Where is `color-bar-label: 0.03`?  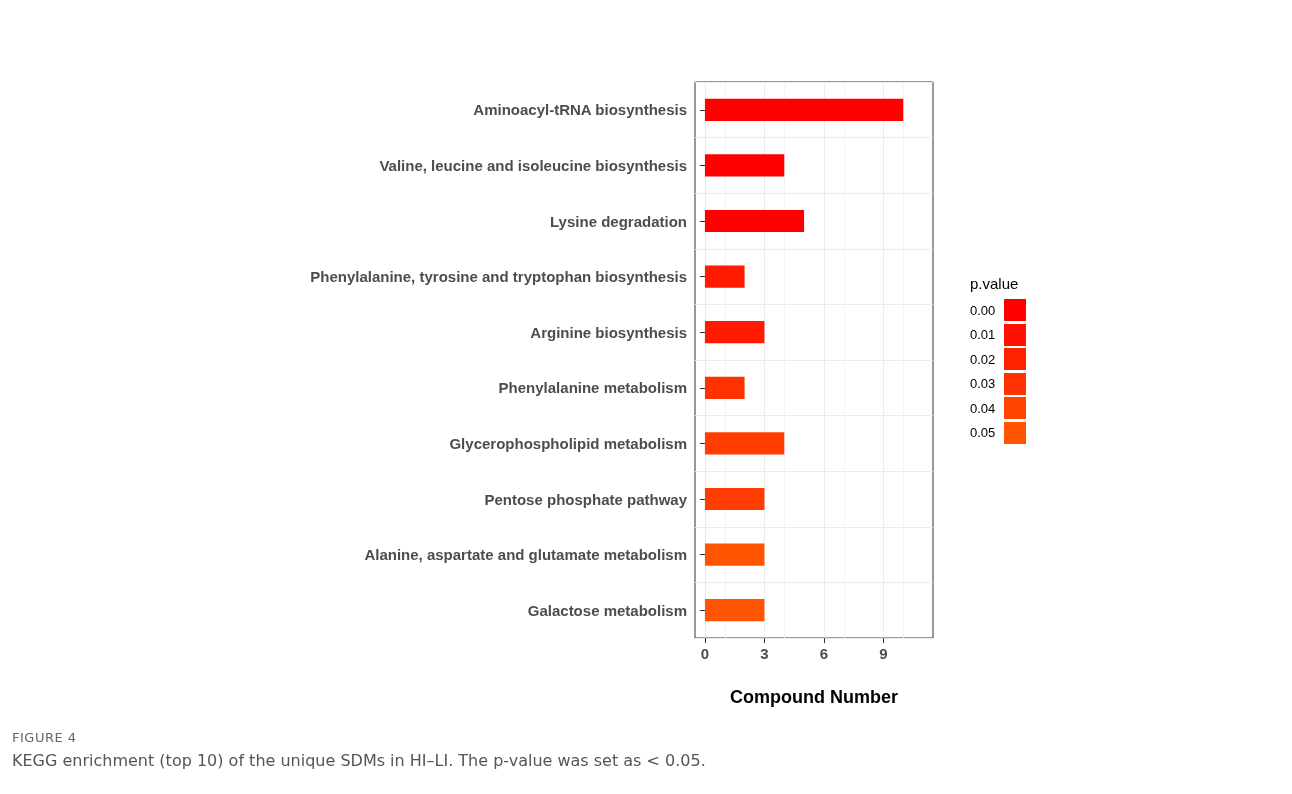
color-bar-label: 0.03 is located at coordinates (983, 384).